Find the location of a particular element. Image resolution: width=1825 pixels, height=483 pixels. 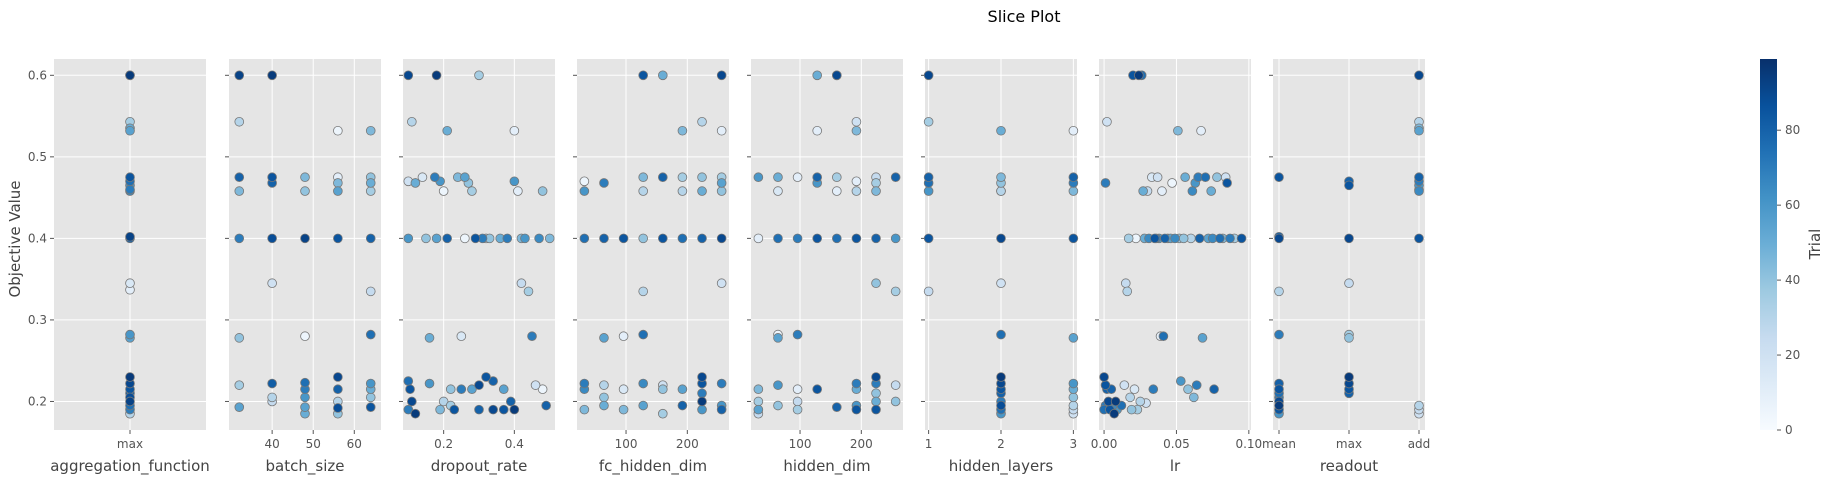

x-tick-label: max is located at coordinates (1349, 444).